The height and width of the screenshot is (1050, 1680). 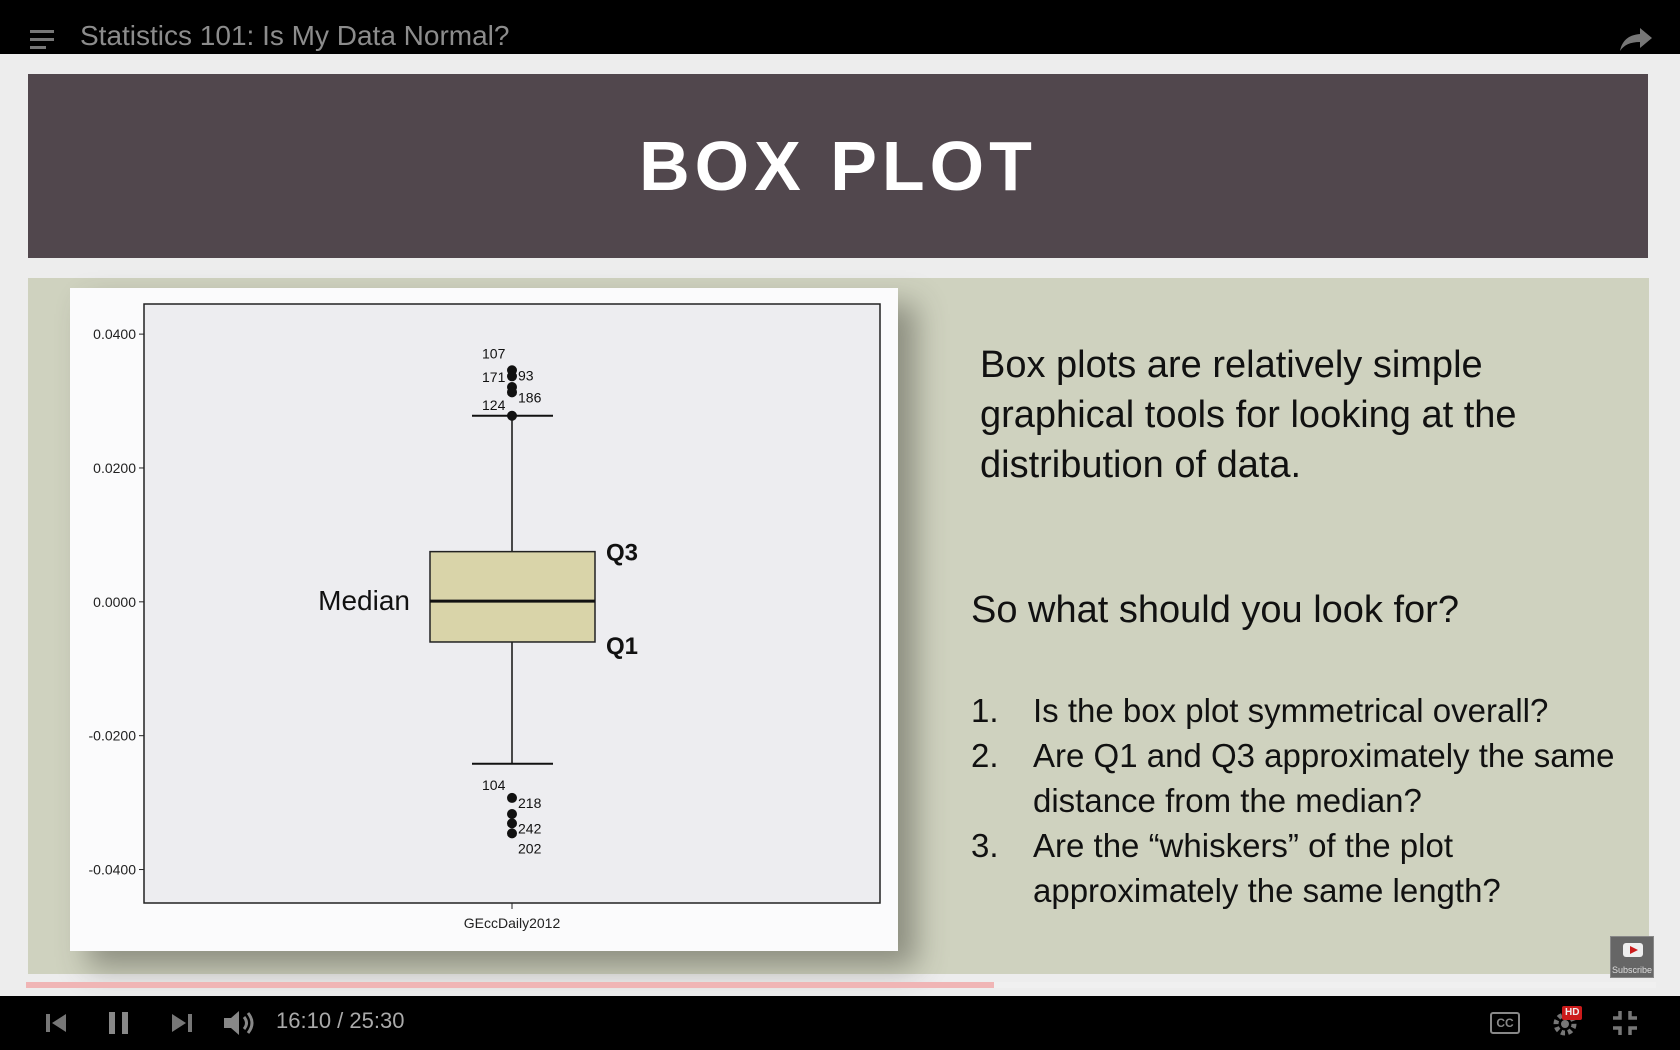 What do you see at coordinates (340, 1020) in the screenshot?
I see `time-display: 16:10 / 25:30` at bounding box center [340, 1020].